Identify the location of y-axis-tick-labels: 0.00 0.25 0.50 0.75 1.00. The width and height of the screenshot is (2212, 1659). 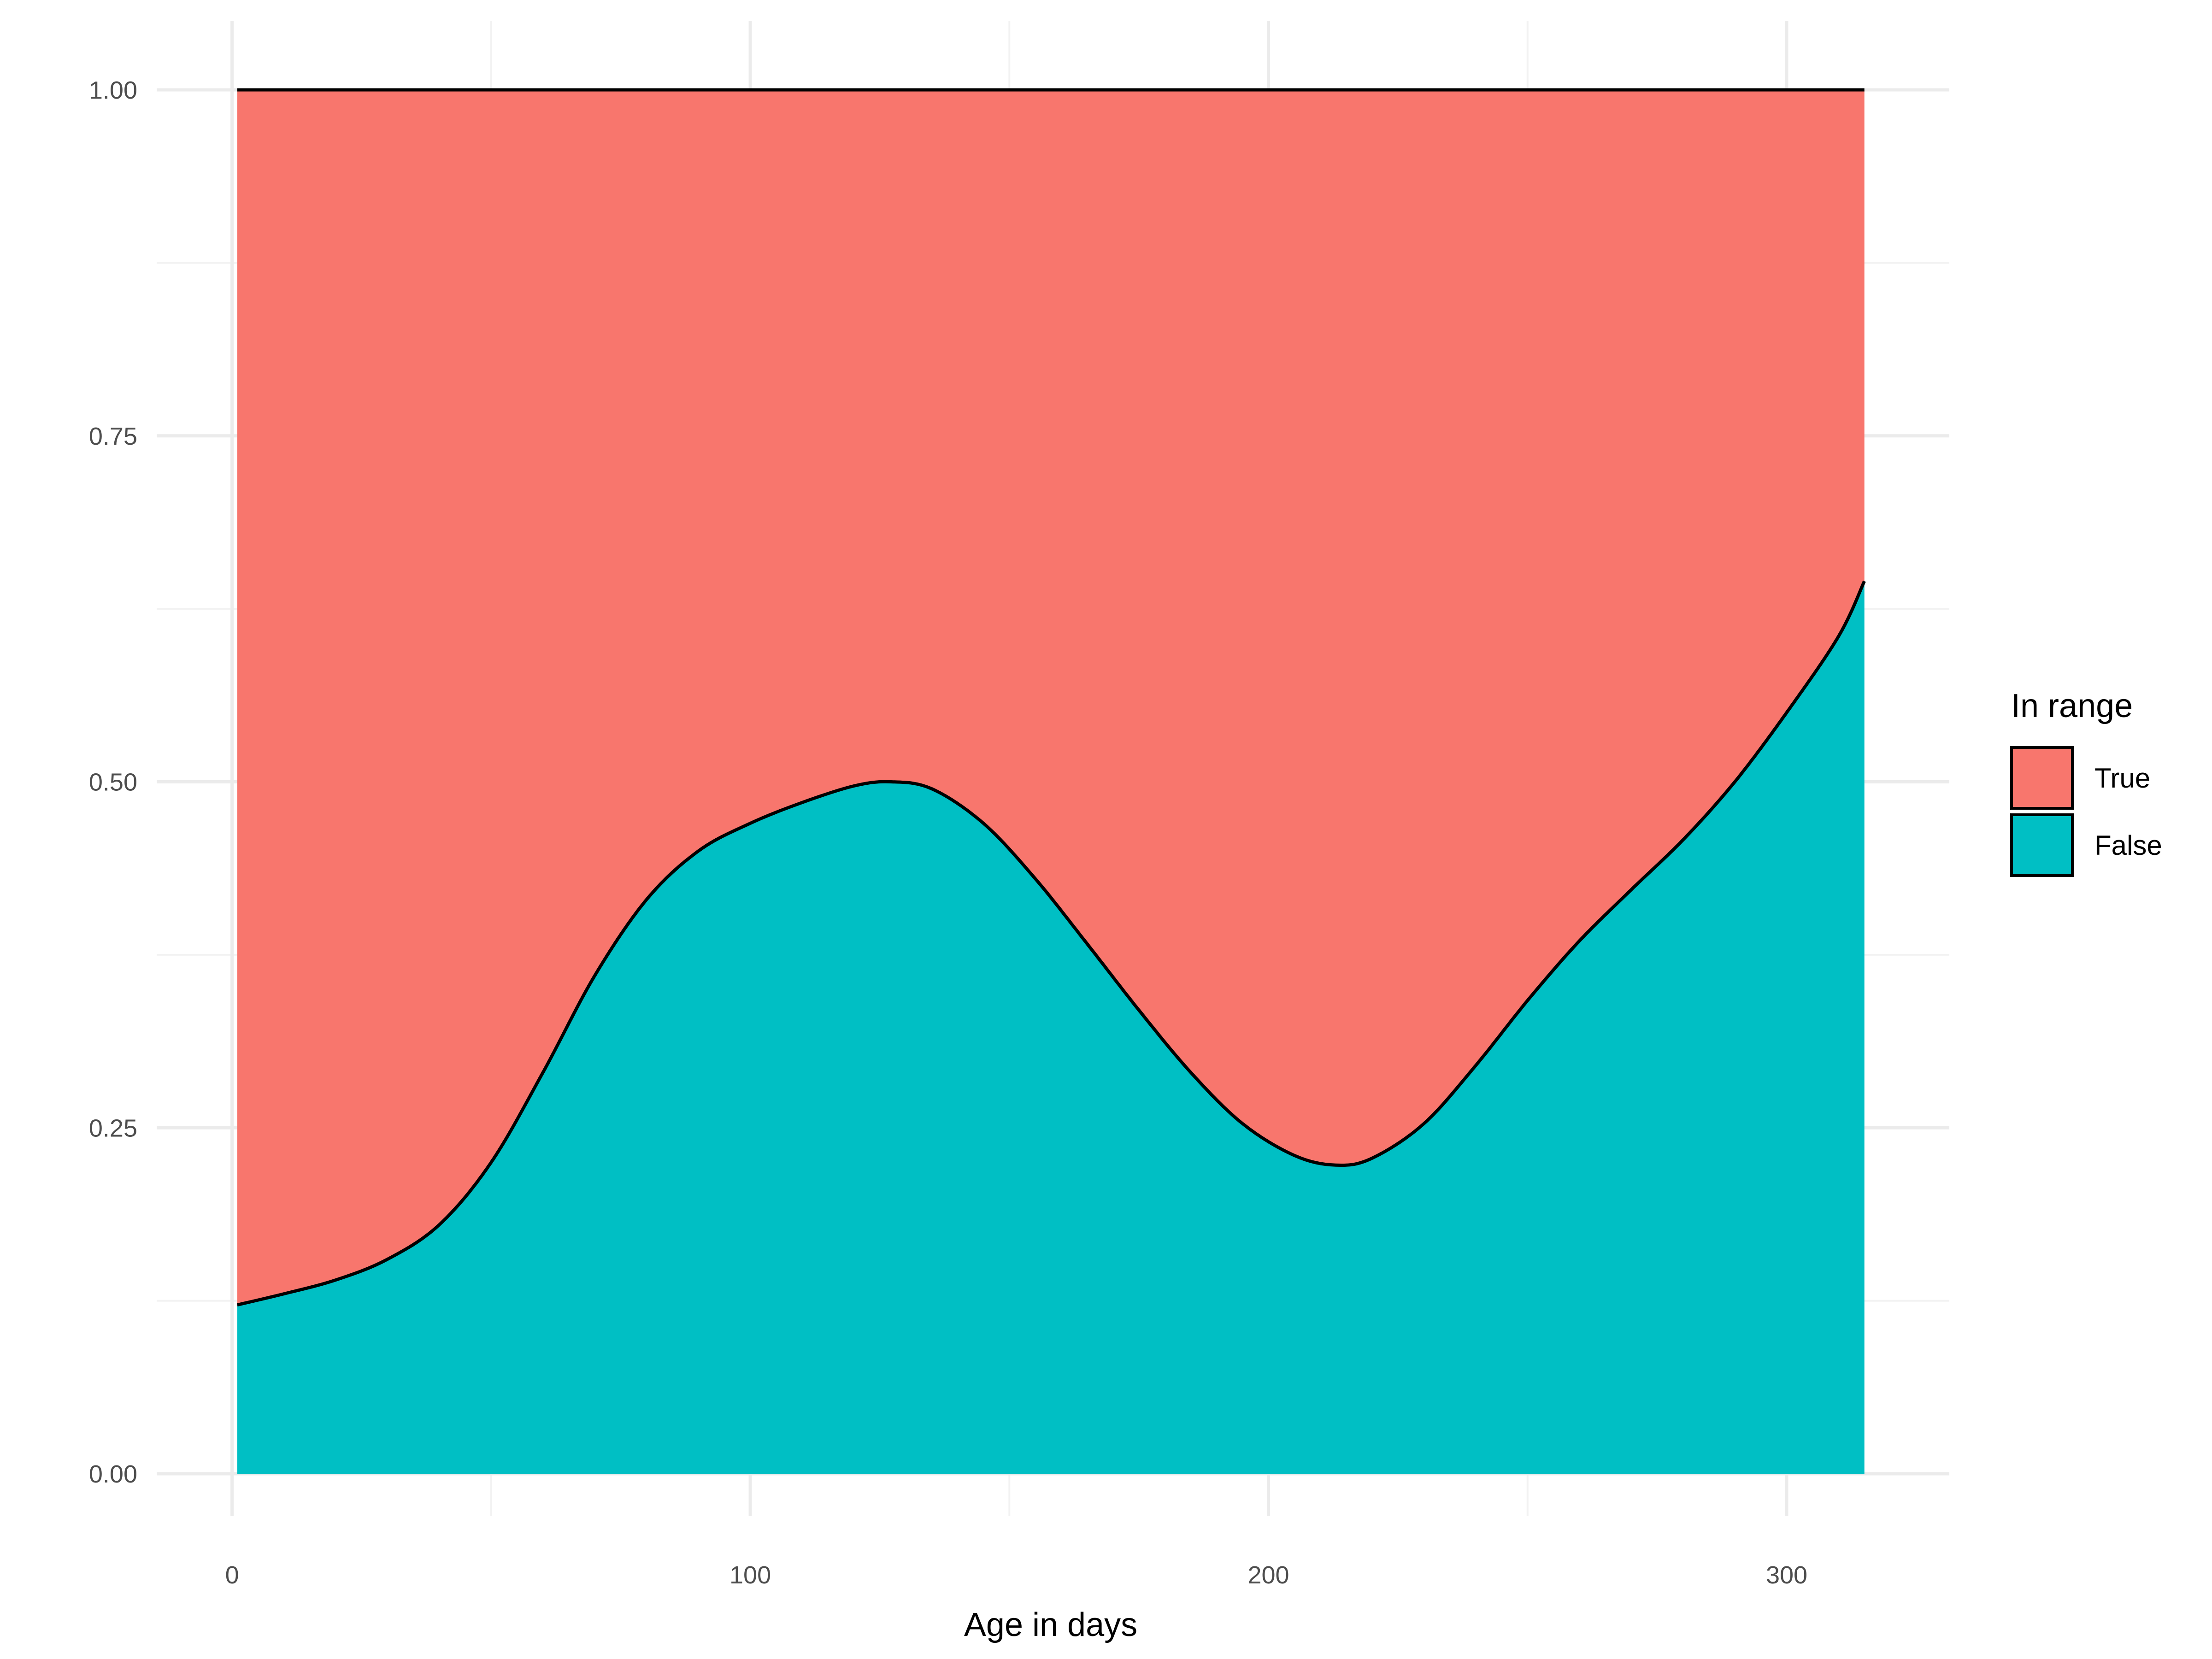
(113, 782).